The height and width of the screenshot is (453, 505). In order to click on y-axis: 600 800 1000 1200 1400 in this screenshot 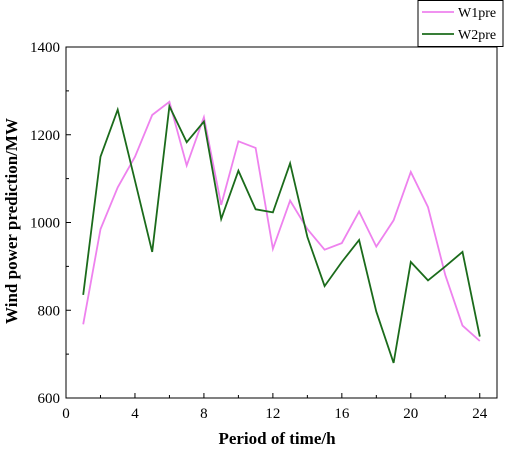, I will do `click(50, 223)`.